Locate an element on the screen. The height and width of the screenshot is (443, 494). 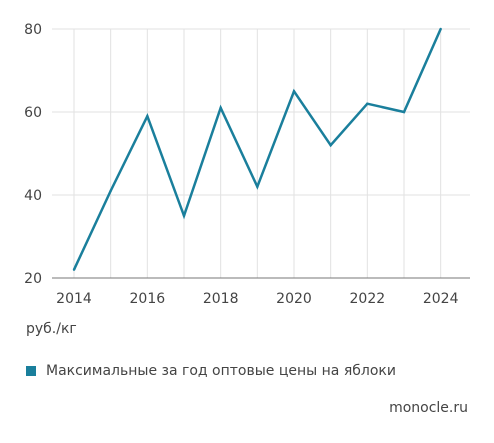
y-tick-label: 40 is located at coordinates (33, 196).